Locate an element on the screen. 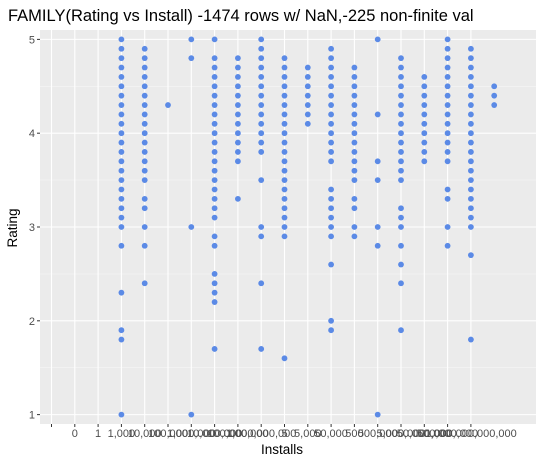 This screenshot has height=464, width=536. x-tick-label: 5,000,000 is located at coordinates (401, 434).